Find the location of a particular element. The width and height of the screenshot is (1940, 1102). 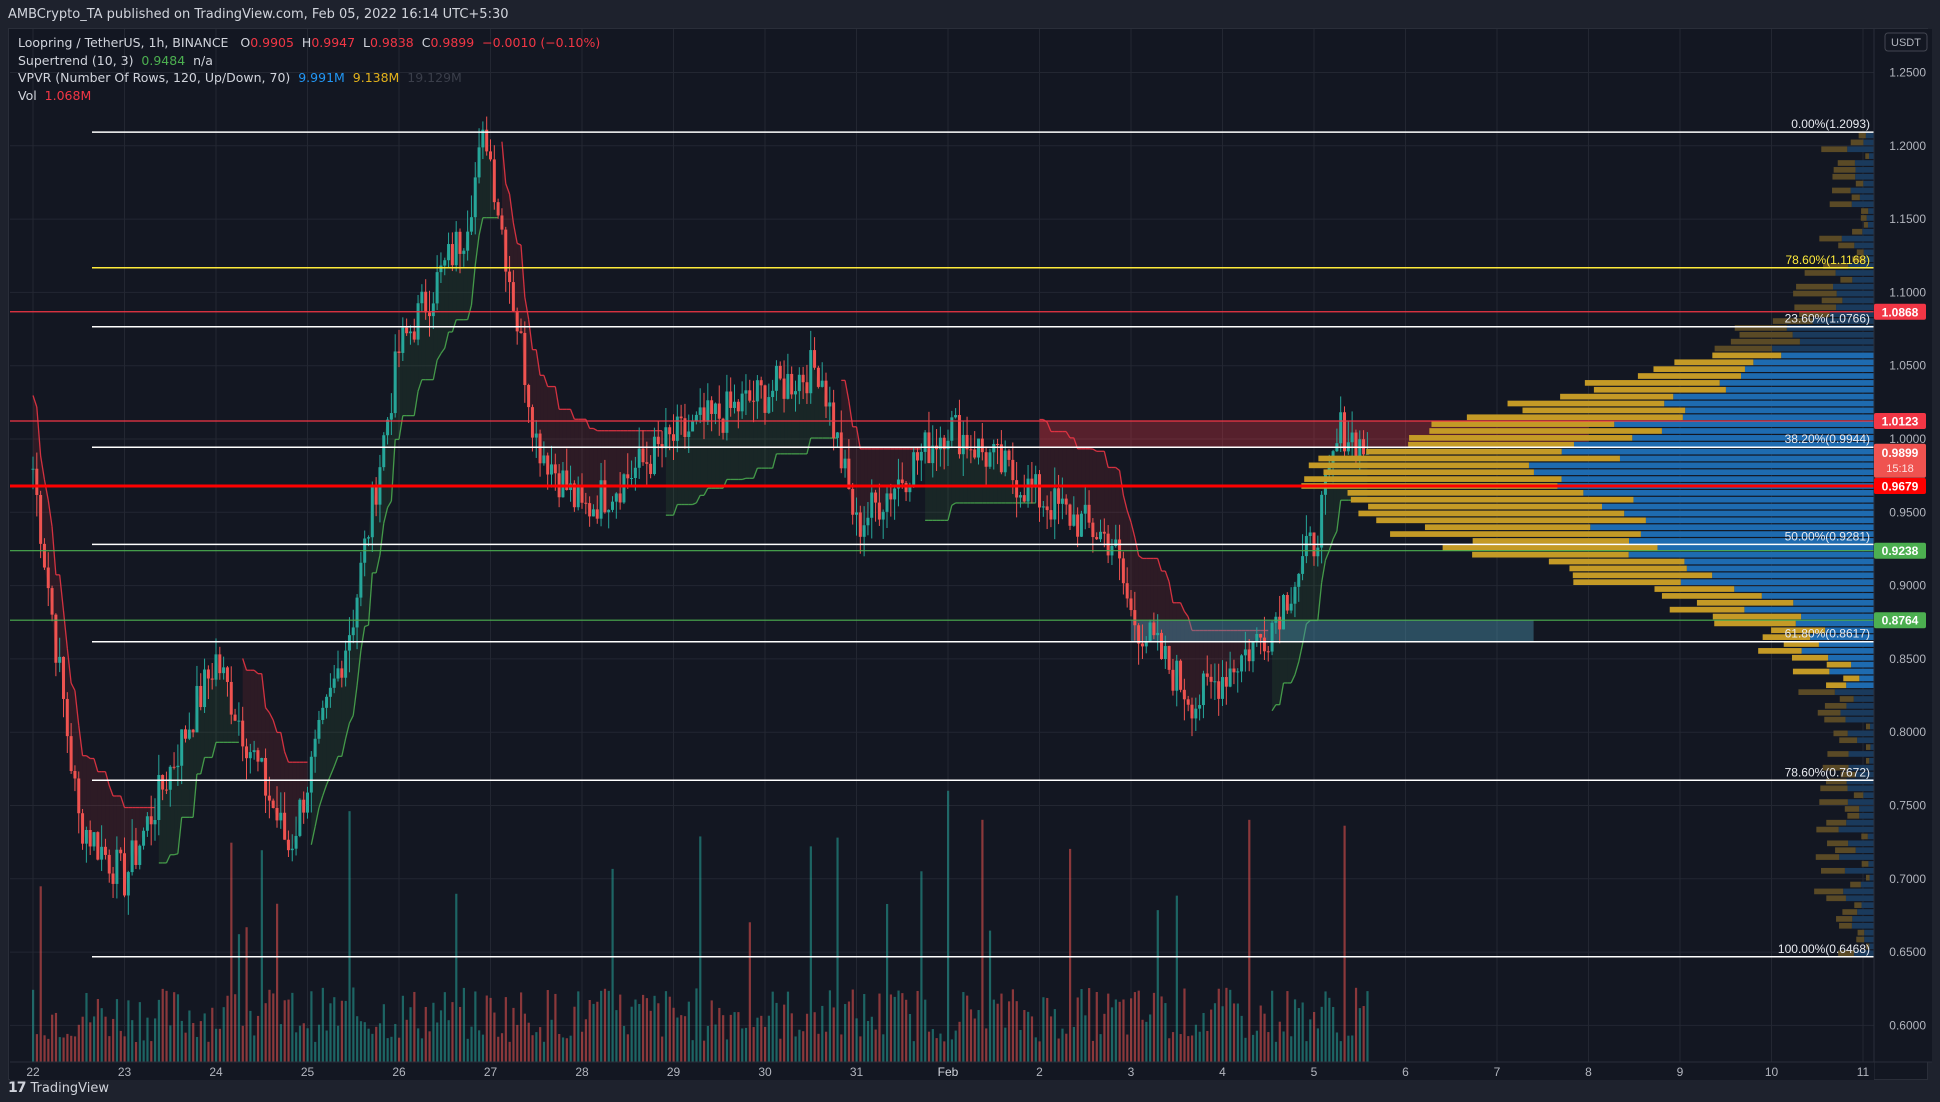

svg-text: 1.0123 is located at coordinates (1900, 421).